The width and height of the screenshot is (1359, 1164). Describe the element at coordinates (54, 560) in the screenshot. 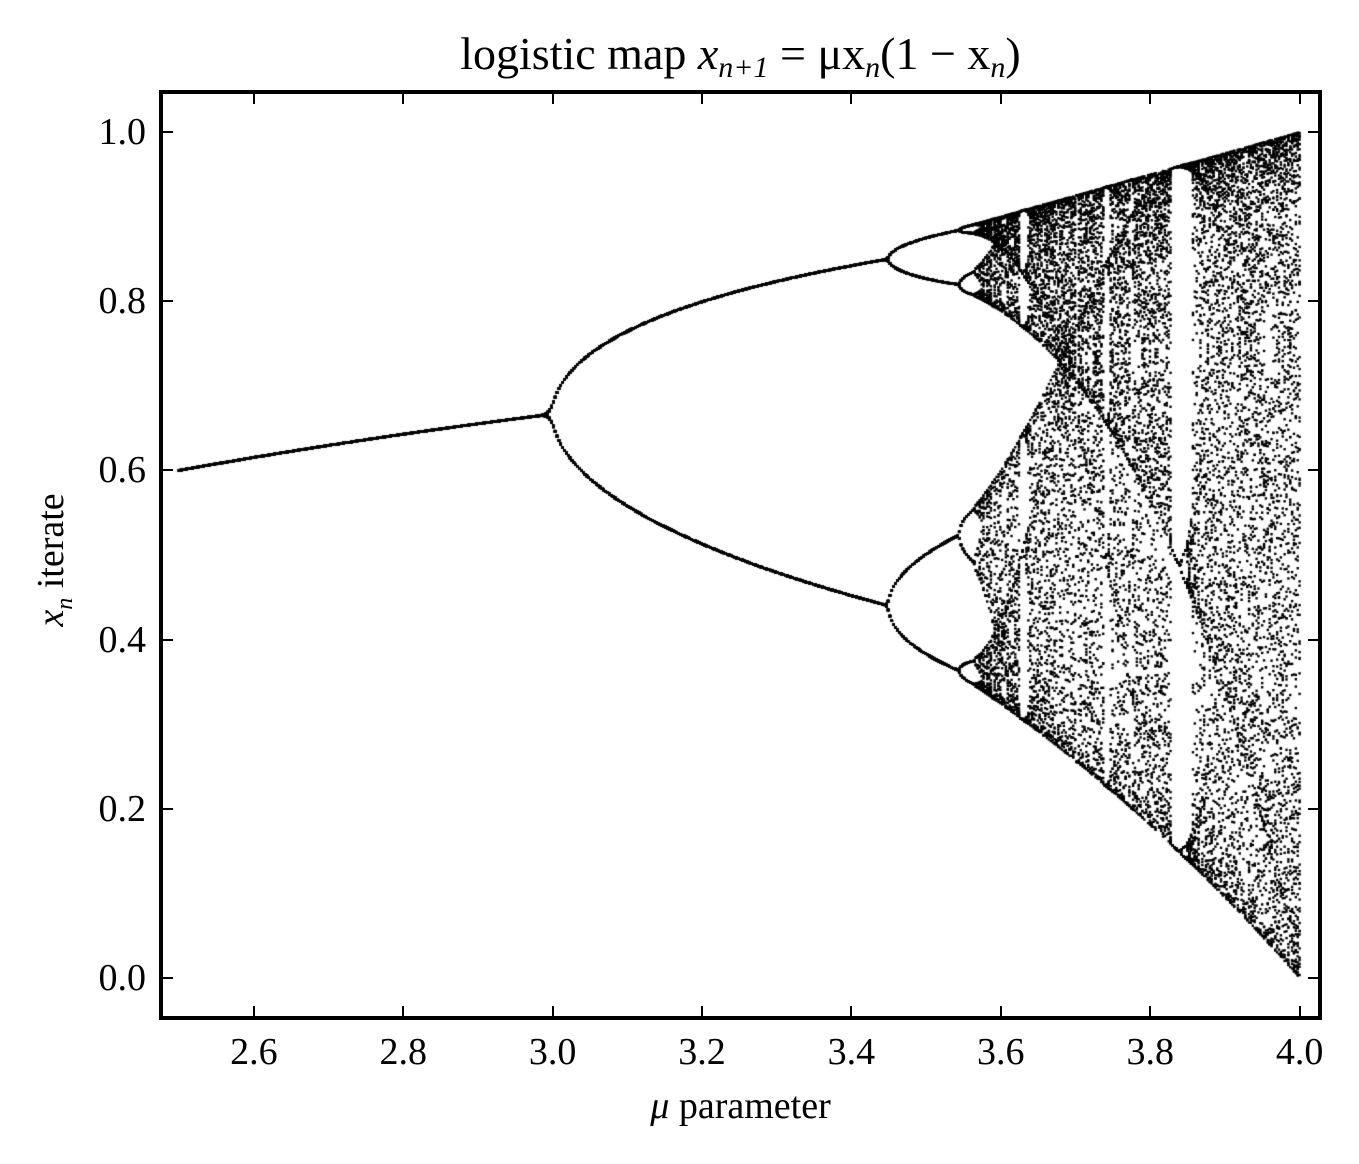

I see `y-axis-label: xn iterate` at that location.